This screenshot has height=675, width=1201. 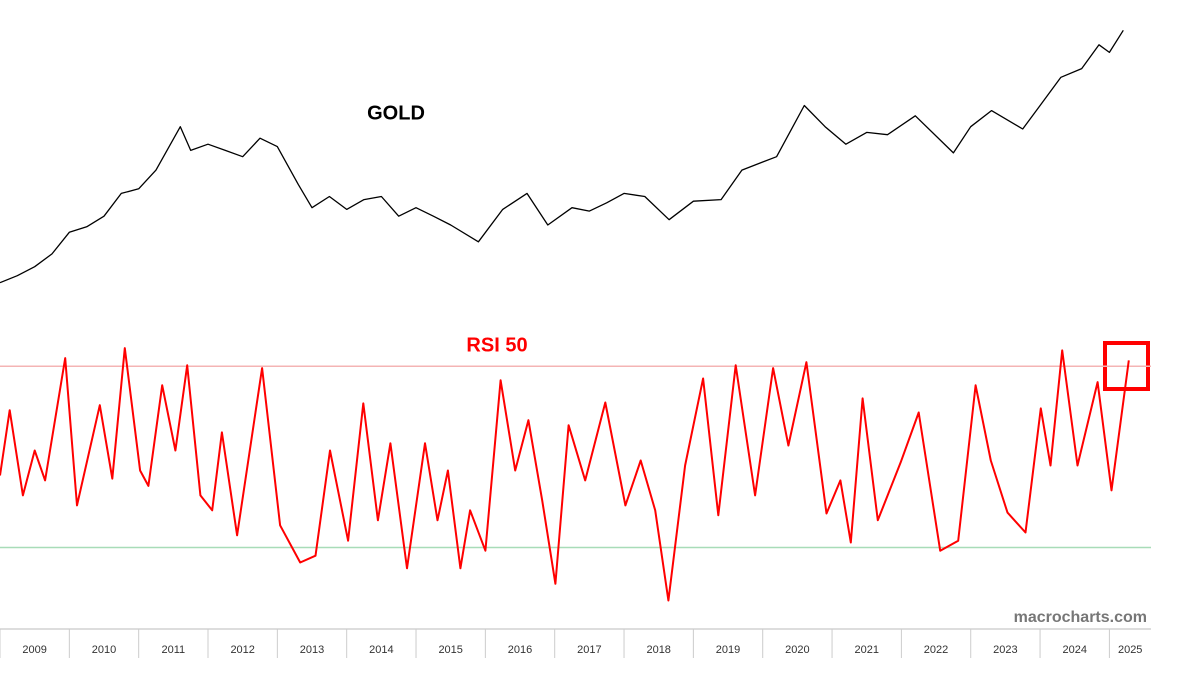 What do you see at coordinates (396, 113) in the screenshot?
I see `gold-title: GOLD` at bounding box center [396, 113].